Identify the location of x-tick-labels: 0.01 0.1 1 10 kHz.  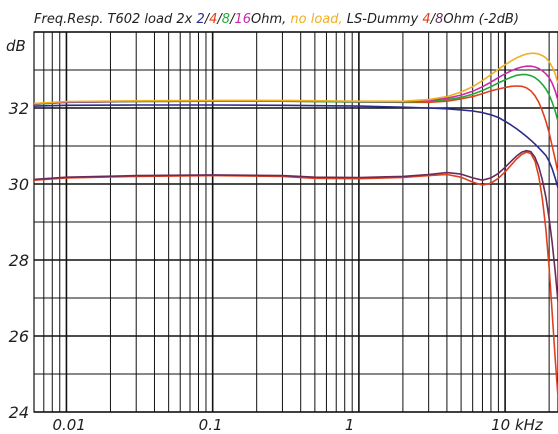
(297, 425).